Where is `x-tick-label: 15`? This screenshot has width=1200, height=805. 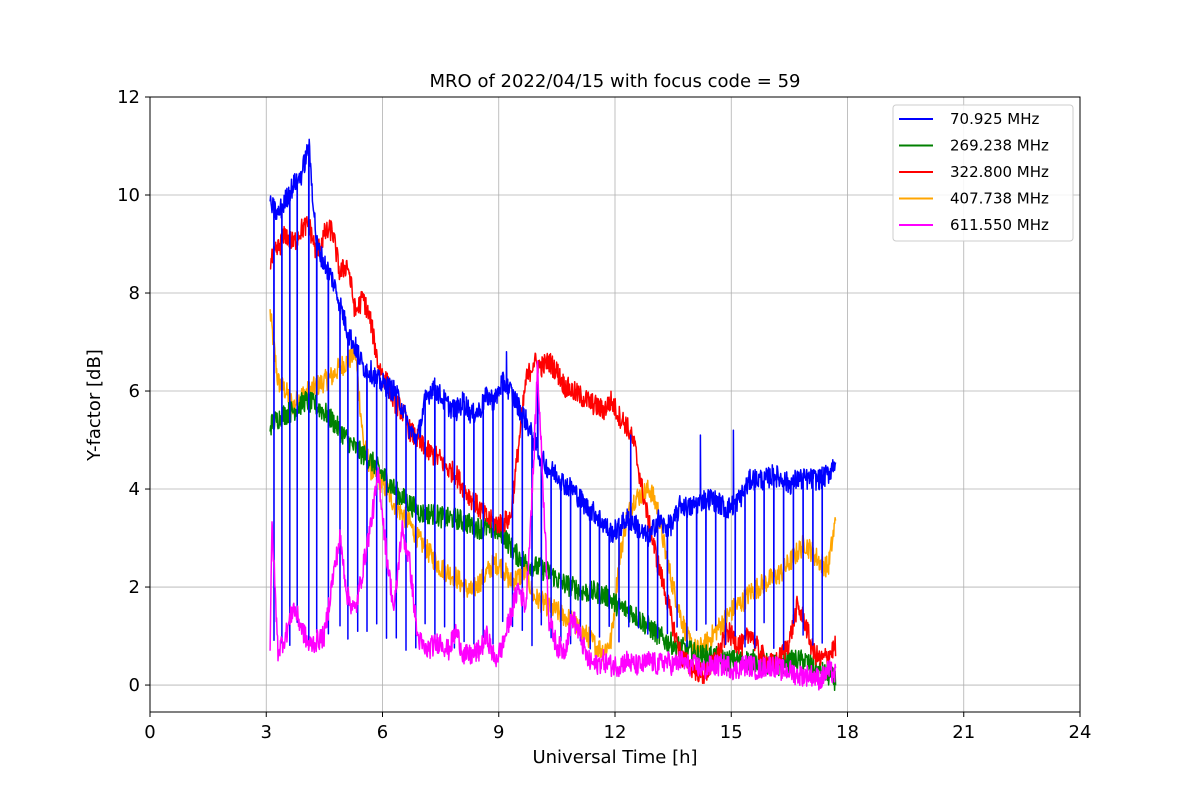 x-tick-label: 15 is located at coordinates (731, 732).